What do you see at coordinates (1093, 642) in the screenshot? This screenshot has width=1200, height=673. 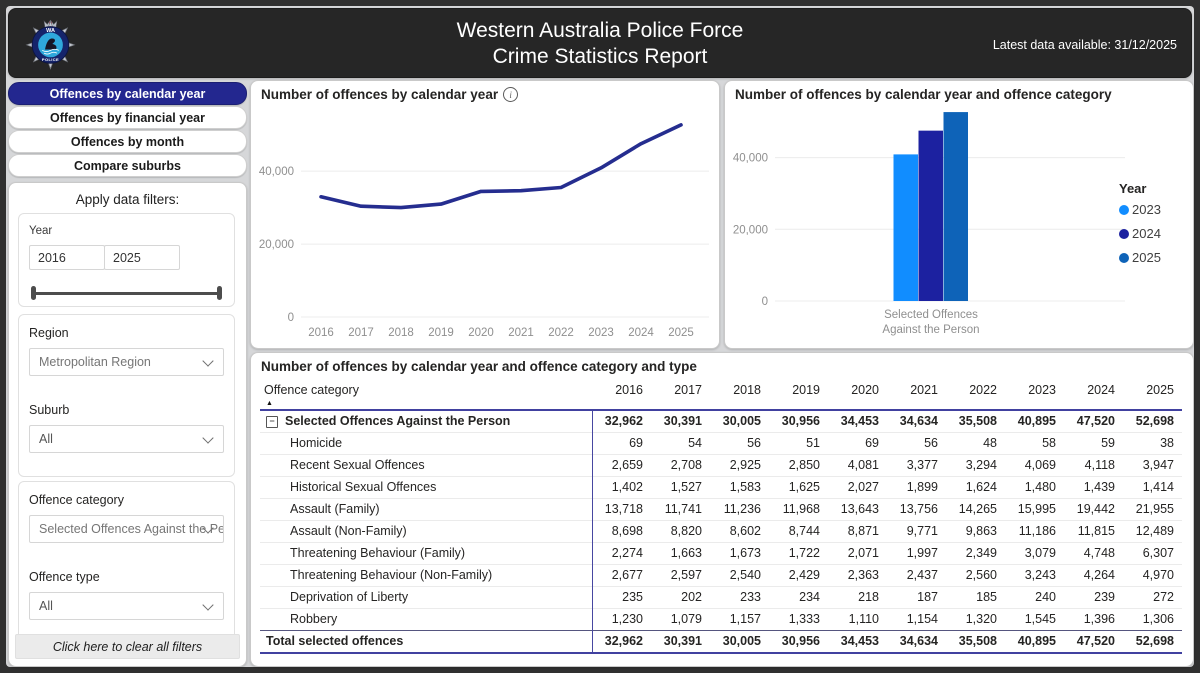 I see `value-cell: 47,520` at bounding box center [1093, 642].